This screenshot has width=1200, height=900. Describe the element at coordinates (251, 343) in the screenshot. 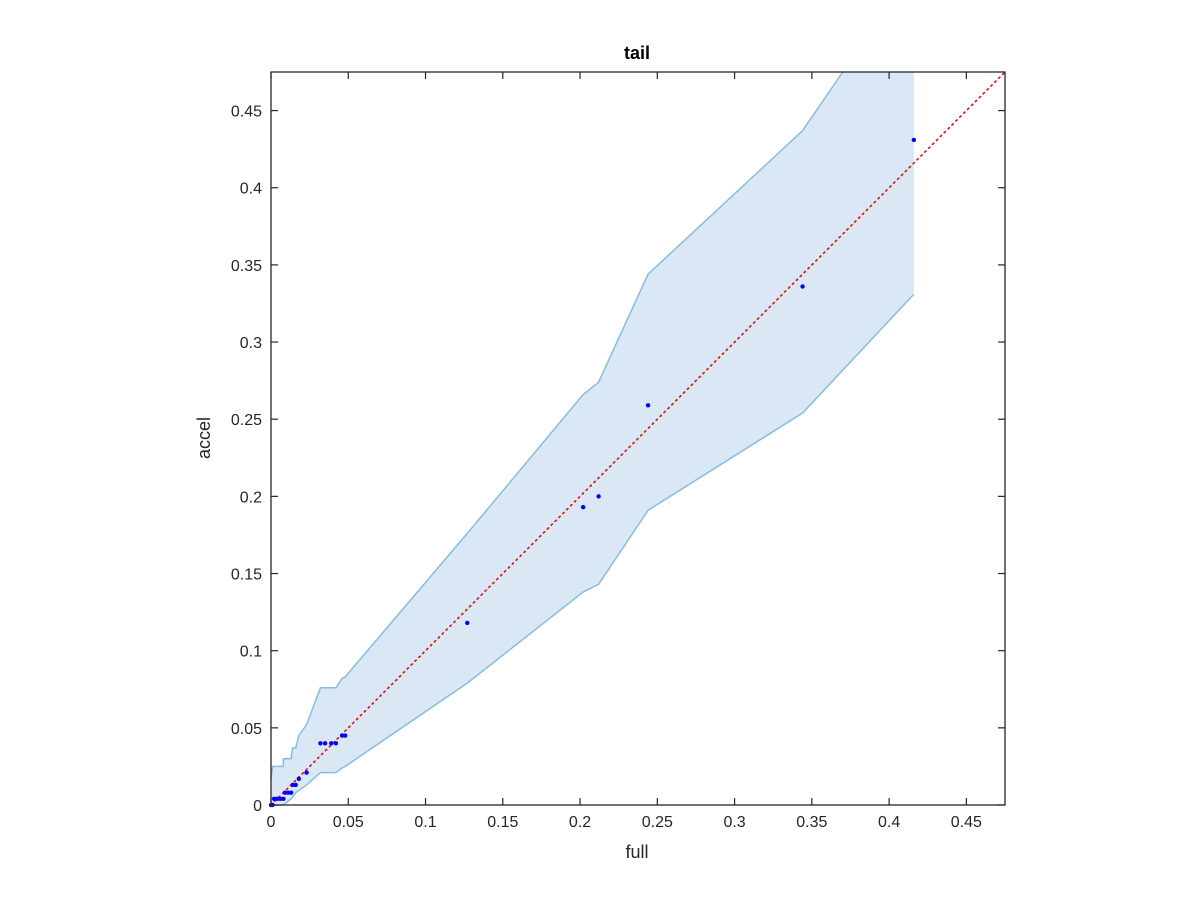

I see `y-tick-label: 0.3` at that location.